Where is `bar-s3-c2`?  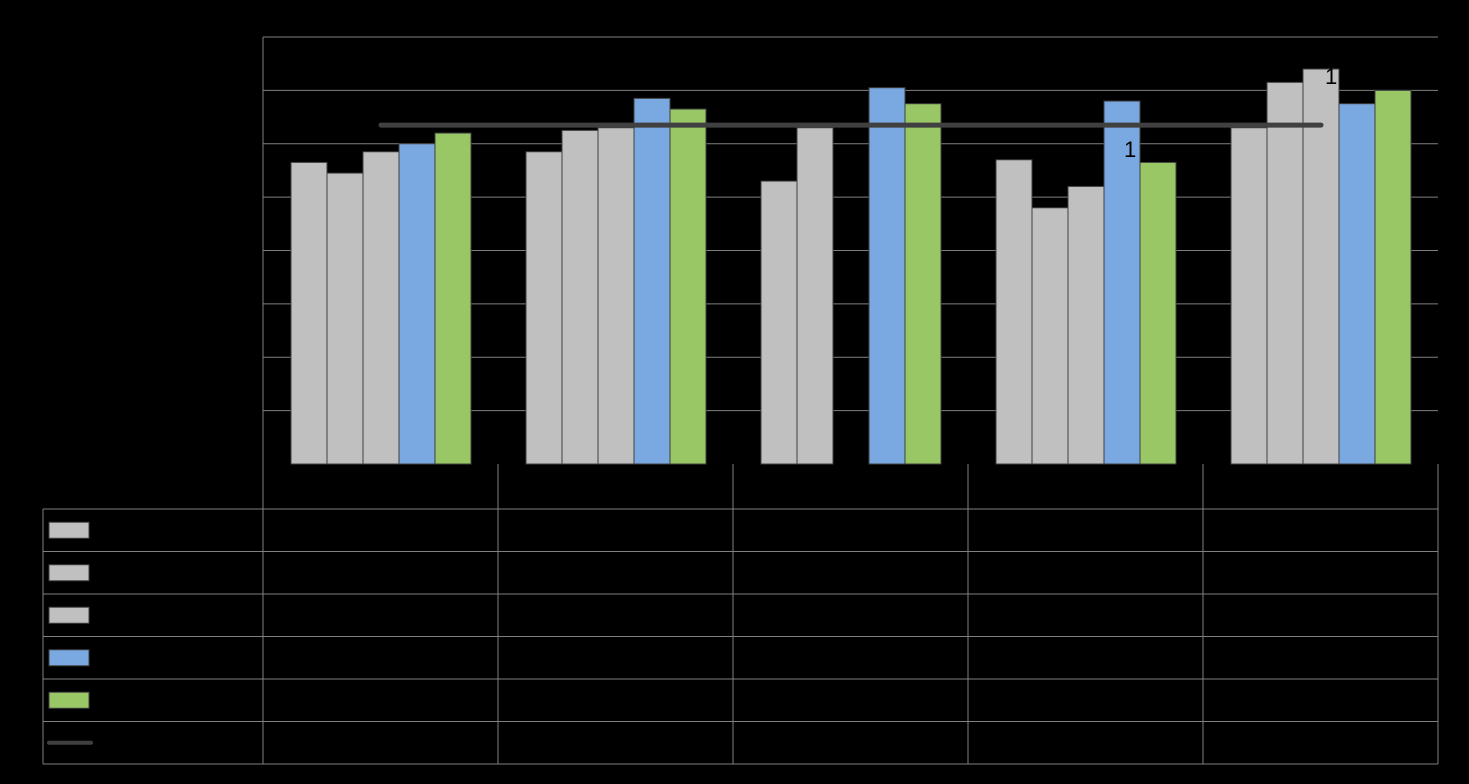 bar-s3-c2 is located at coordinates (887, 276).